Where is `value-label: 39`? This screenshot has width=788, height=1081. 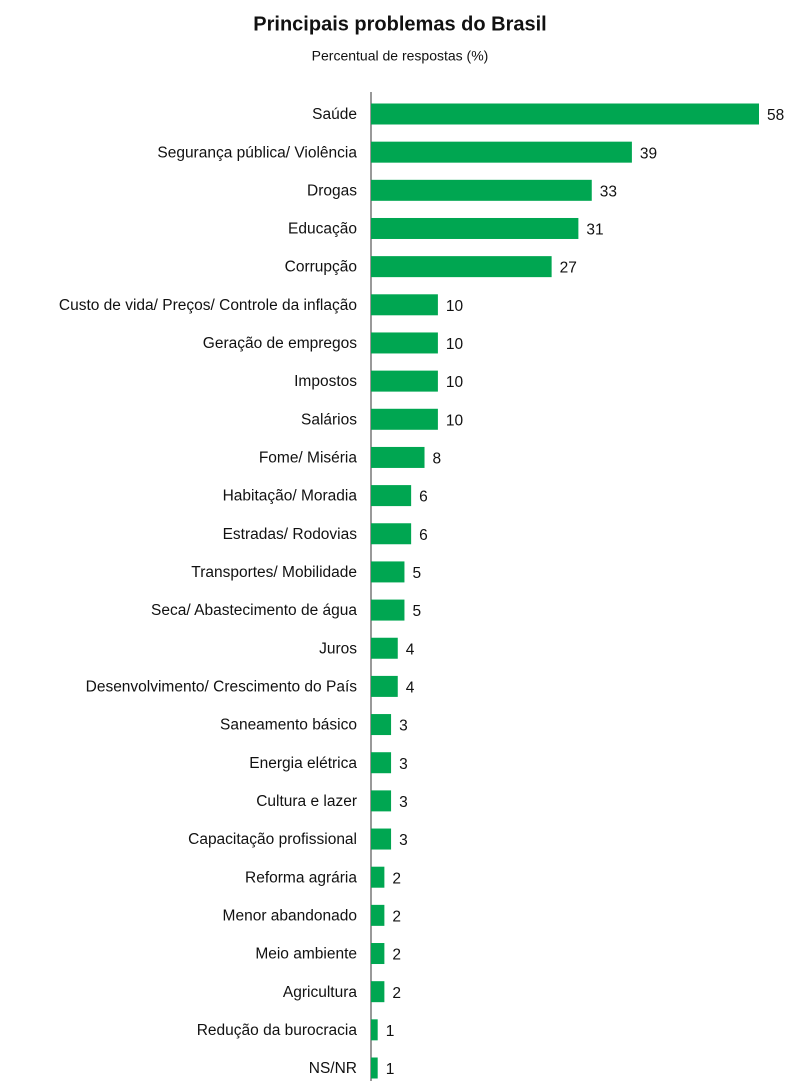 value-label: 39 is located at coordinates (648, 153).